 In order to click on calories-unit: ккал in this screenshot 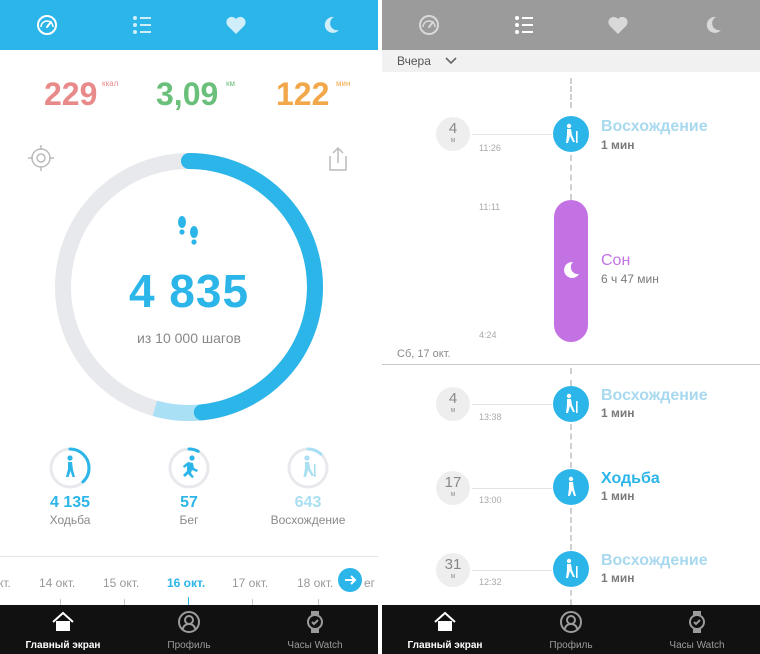, I will do `click(110, 83)`.